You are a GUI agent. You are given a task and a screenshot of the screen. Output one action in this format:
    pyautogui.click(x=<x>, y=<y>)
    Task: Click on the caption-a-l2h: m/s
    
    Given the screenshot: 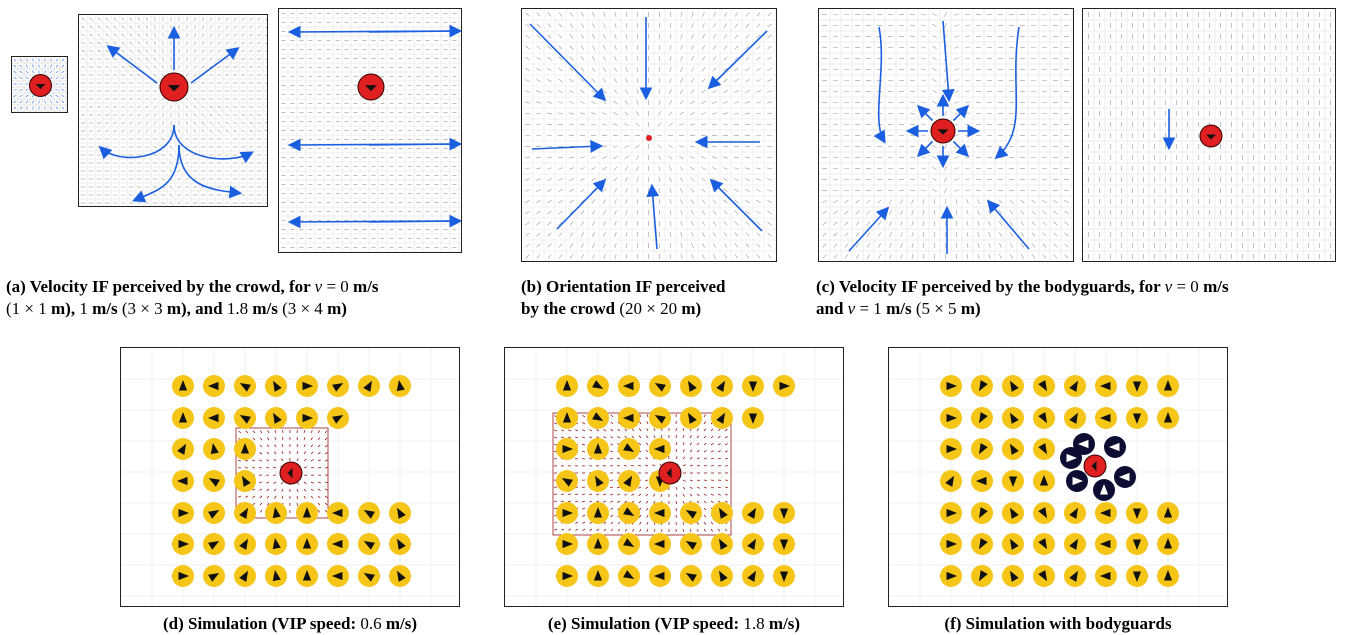 What is the action you would take?
    pyautogui.click(x=265, y=308)
    